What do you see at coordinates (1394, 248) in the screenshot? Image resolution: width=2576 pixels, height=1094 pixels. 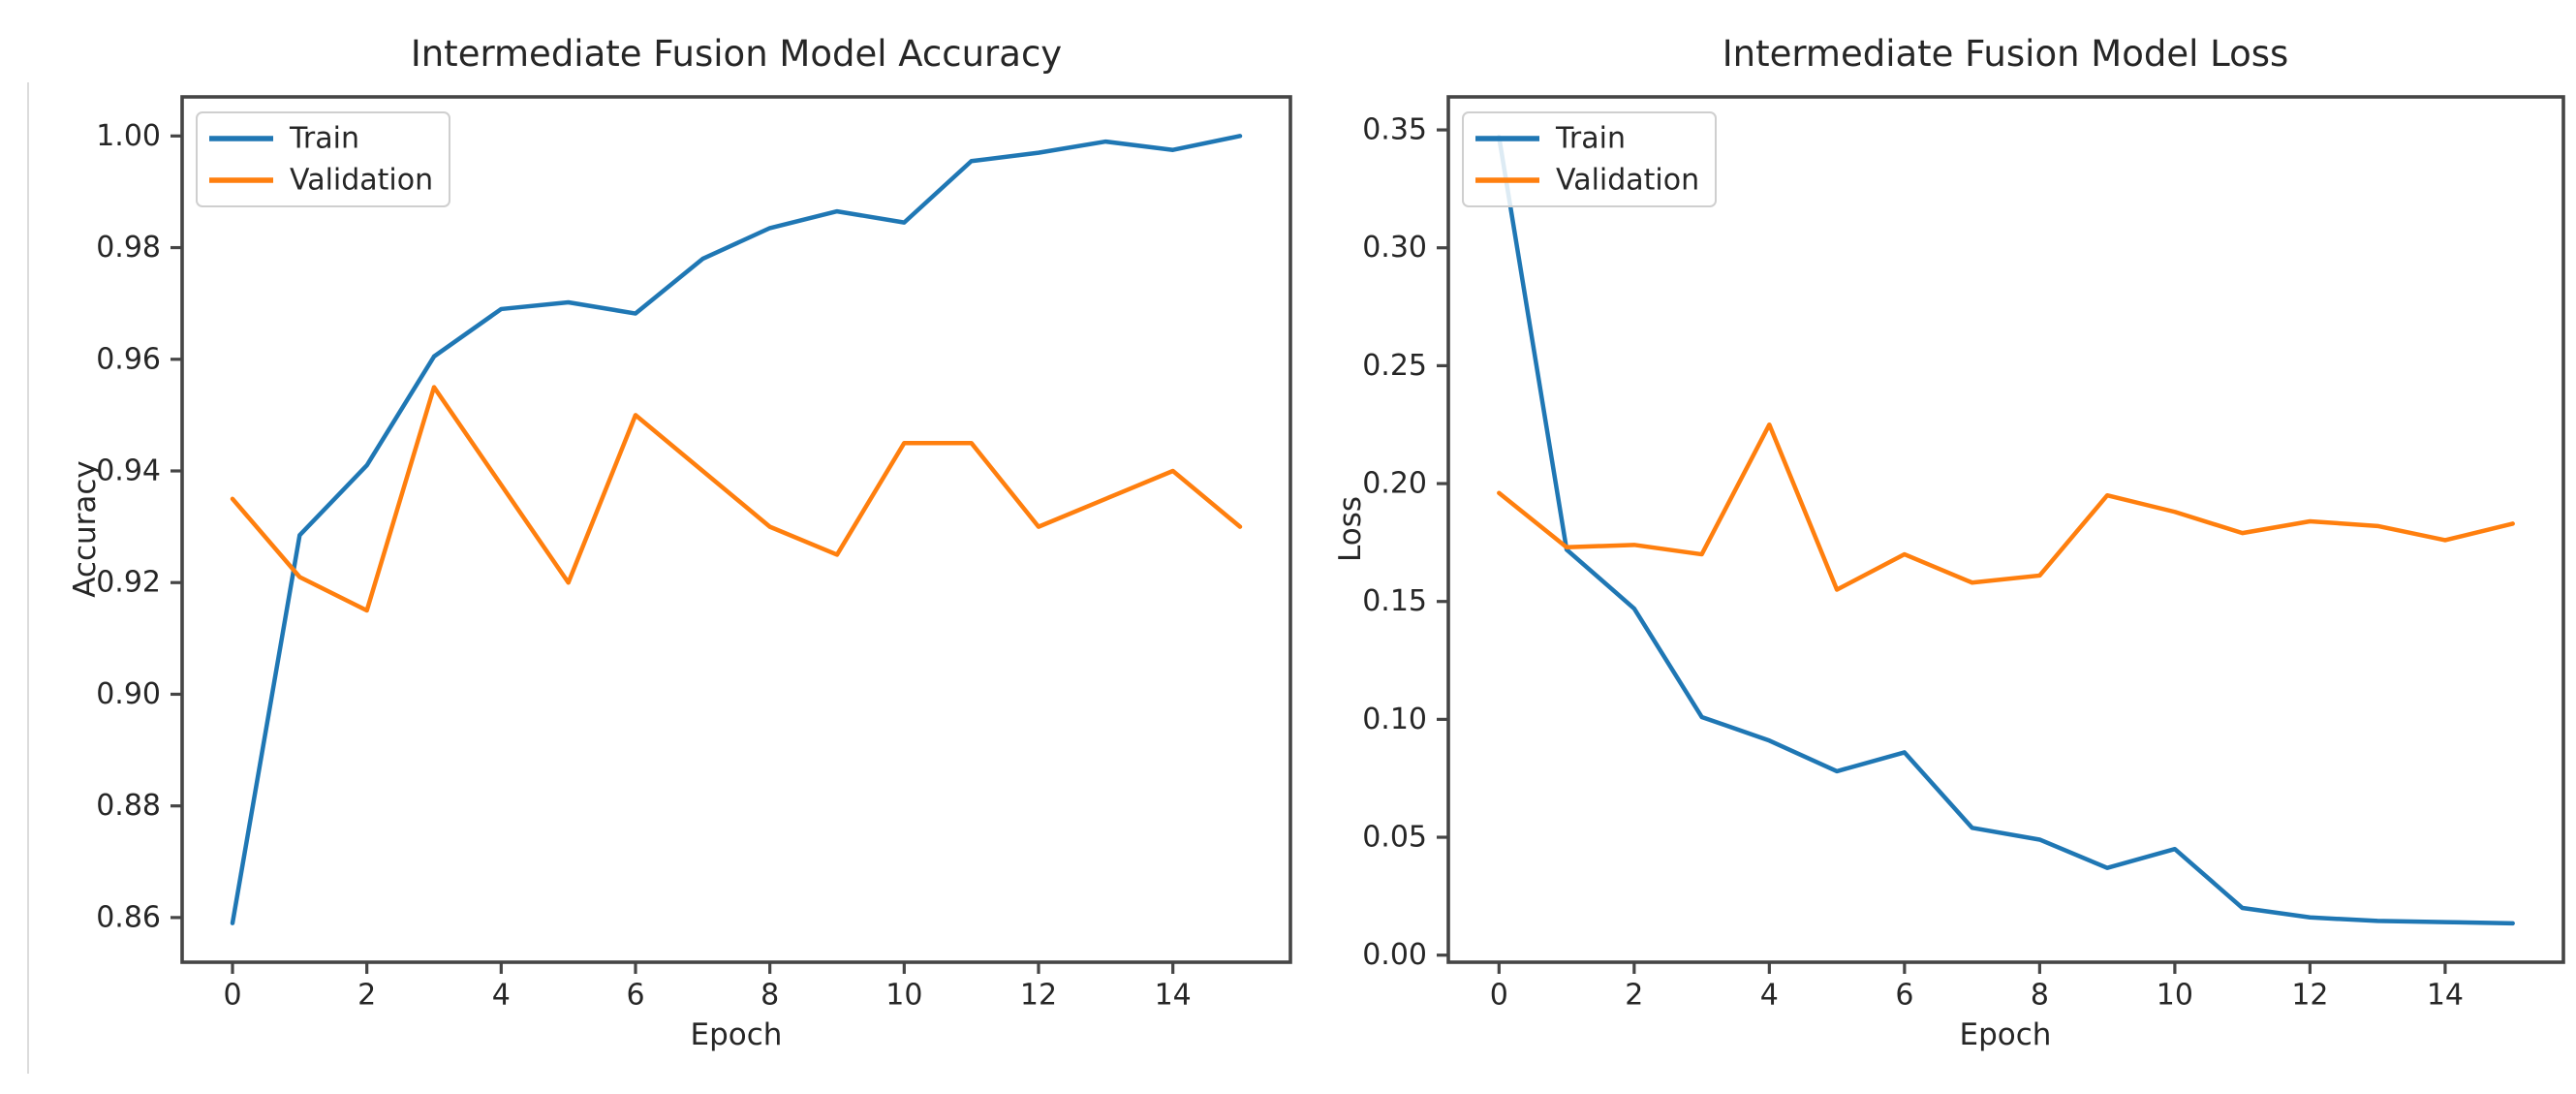 I see `y-tick-label: 0.30` at bounding box center [1394, 248].